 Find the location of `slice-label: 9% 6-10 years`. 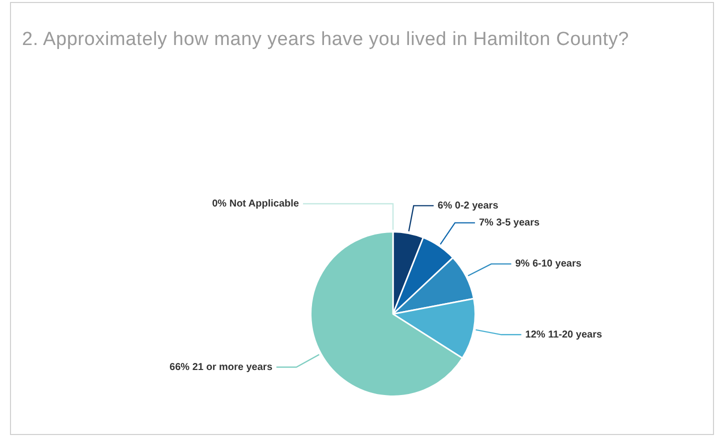

slice-label: 9% 6-10 years is located at coordinates (548, 264).